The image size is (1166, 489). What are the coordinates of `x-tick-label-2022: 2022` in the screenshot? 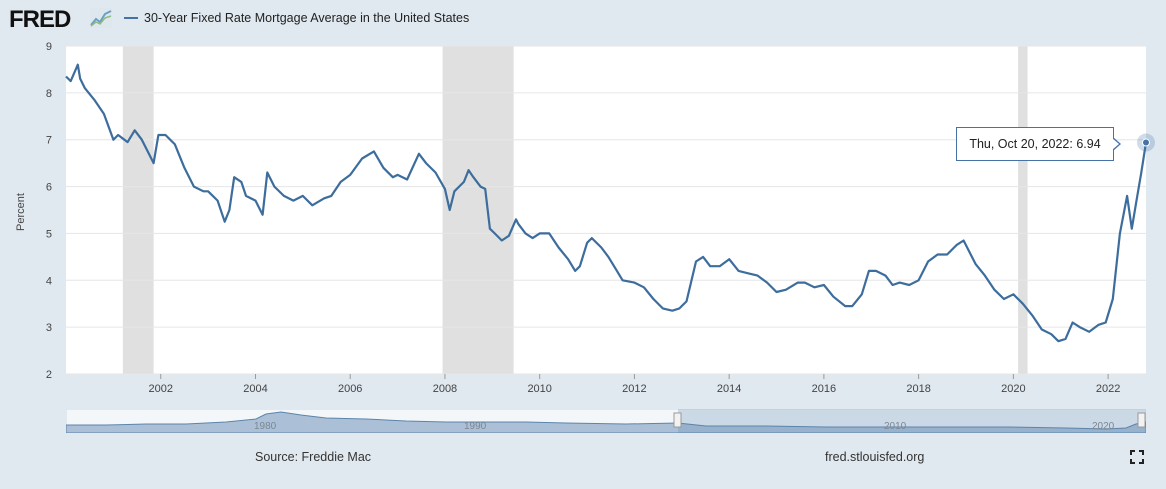 It's located at (1108, 389).